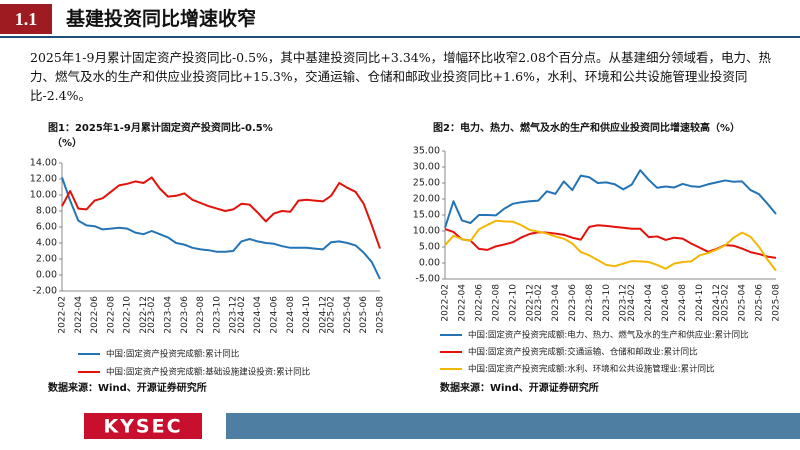  I want to click on y-tick-label: 35.00, so click(426, 151).